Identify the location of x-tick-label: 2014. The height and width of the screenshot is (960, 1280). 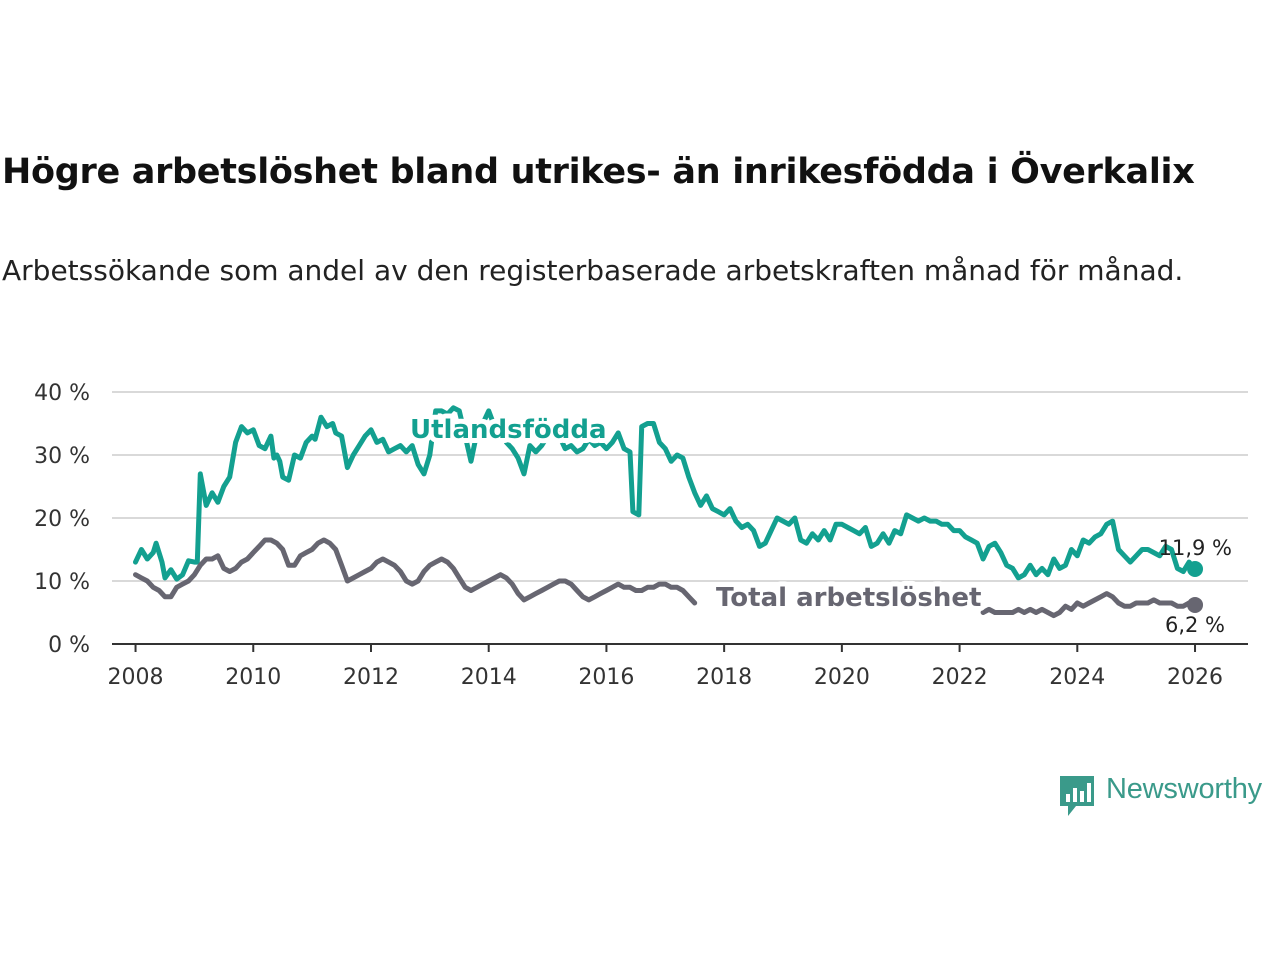
(489, 677).